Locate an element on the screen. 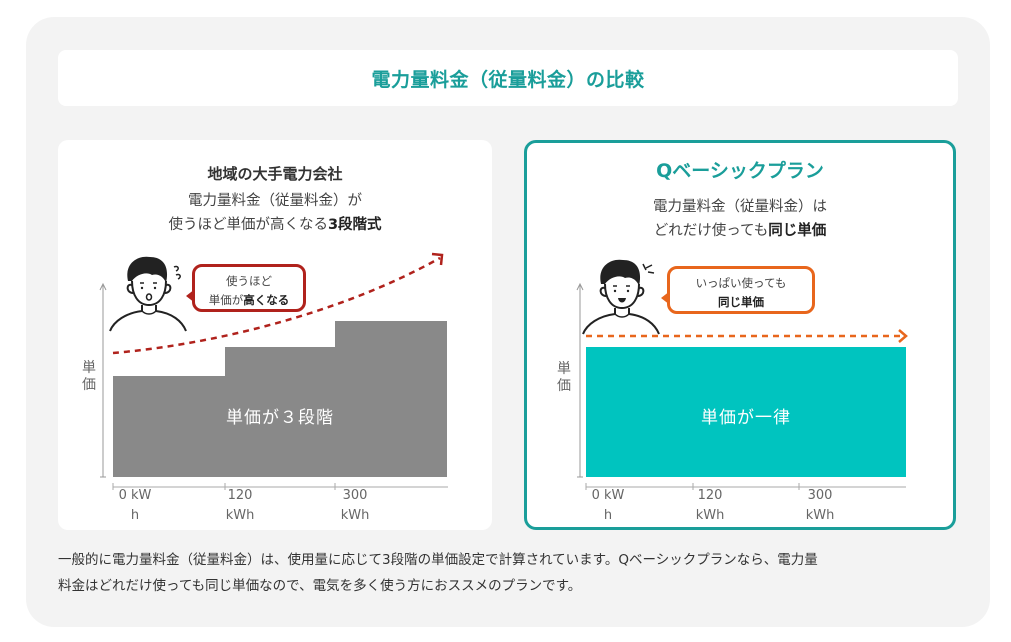 The image size is (1011, 642). flat-price-chart is located at coordinates (742, 386).